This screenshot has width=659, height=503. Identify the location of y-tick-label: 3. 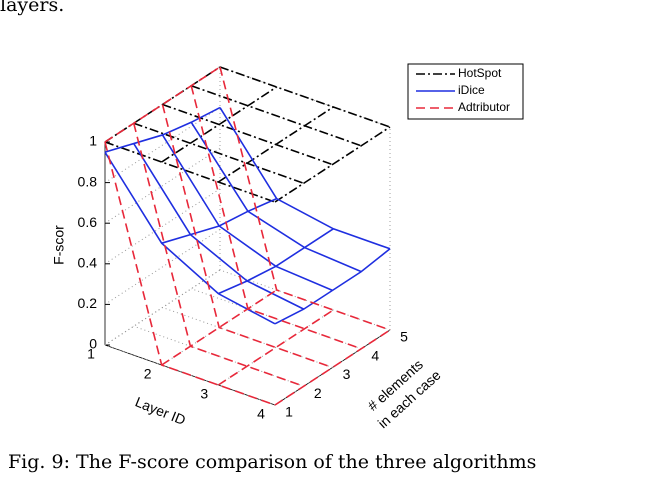
(347, 374).